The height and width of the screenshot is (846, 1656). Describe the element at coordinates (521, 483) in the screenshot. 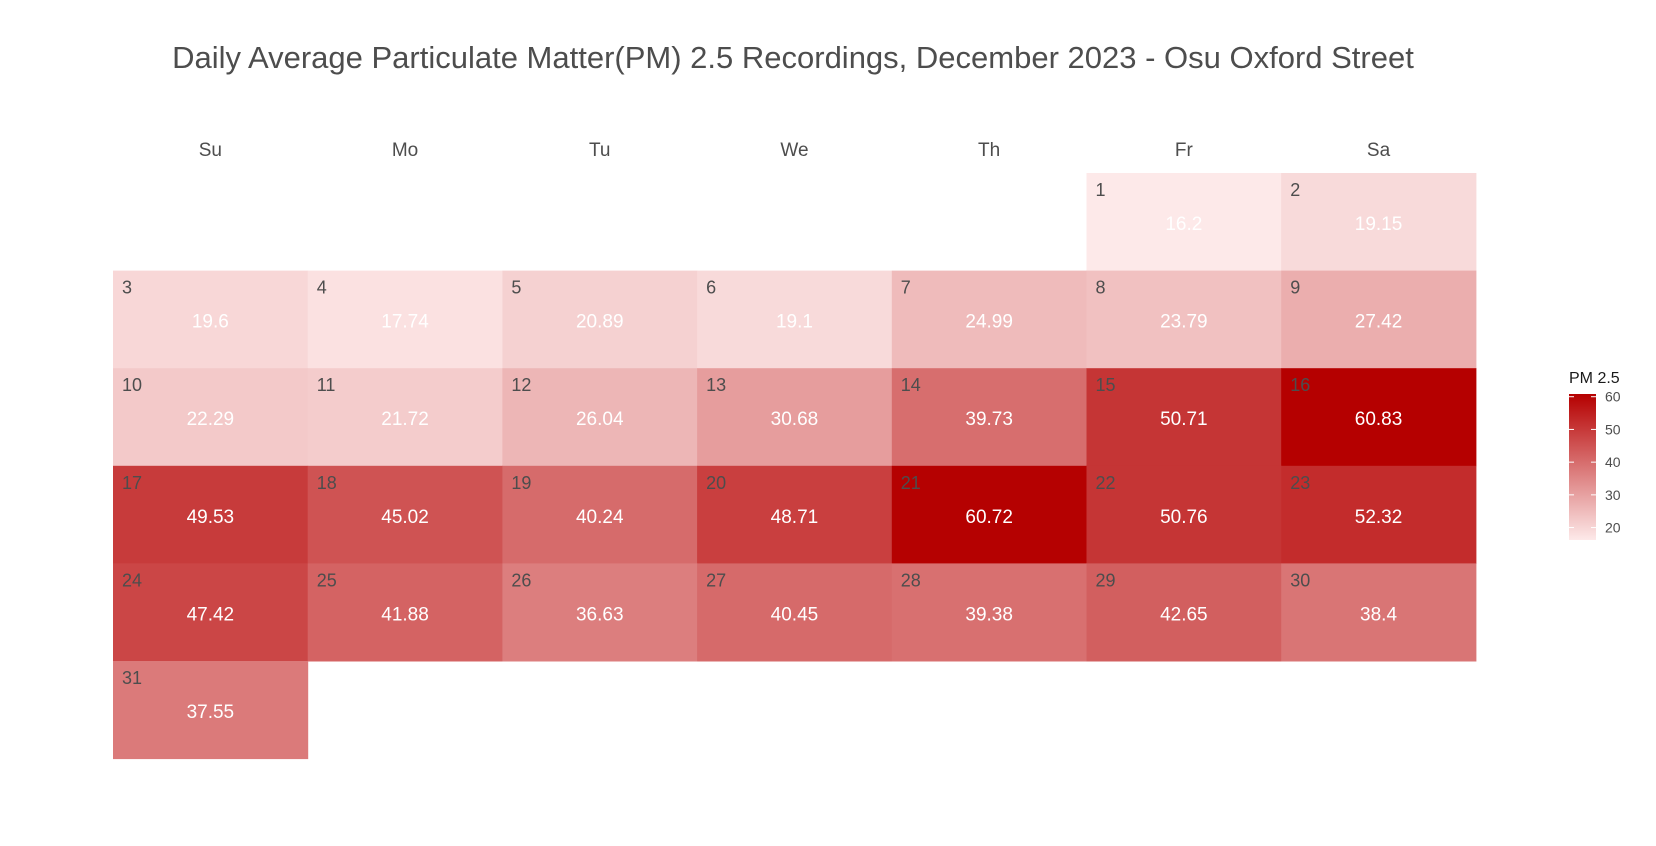

I see `day-number-19: 19` at that location.